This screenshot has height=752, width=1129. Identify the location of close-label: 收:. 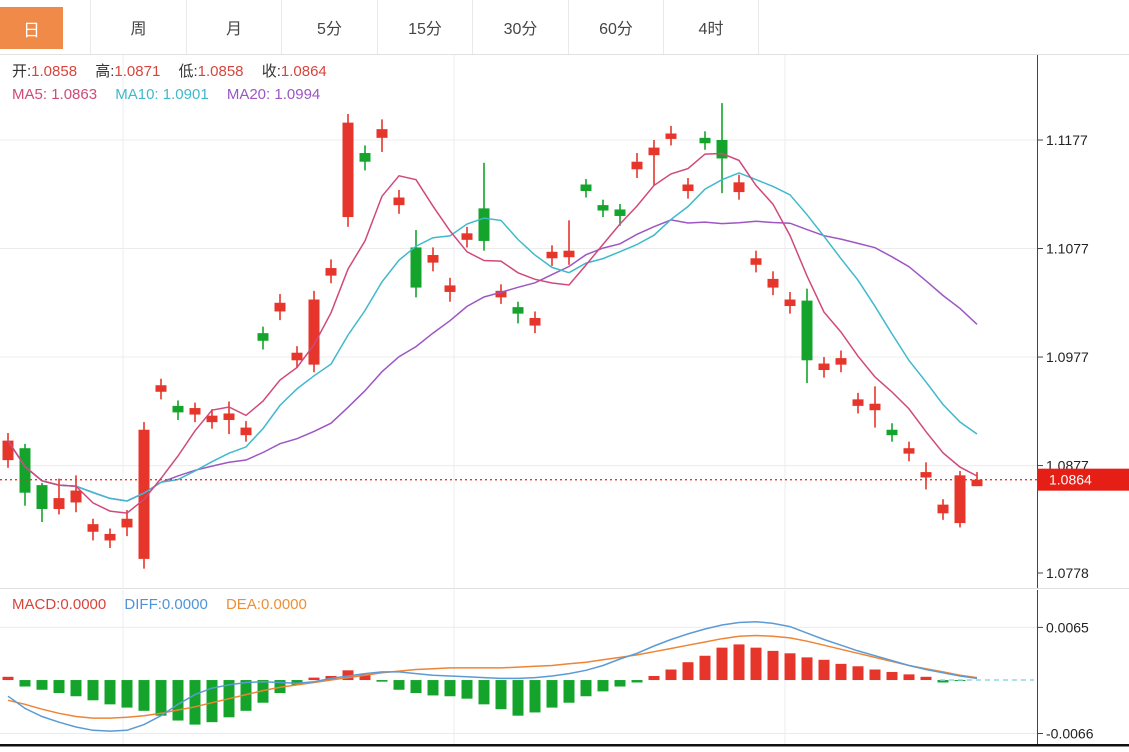
(271, 71).